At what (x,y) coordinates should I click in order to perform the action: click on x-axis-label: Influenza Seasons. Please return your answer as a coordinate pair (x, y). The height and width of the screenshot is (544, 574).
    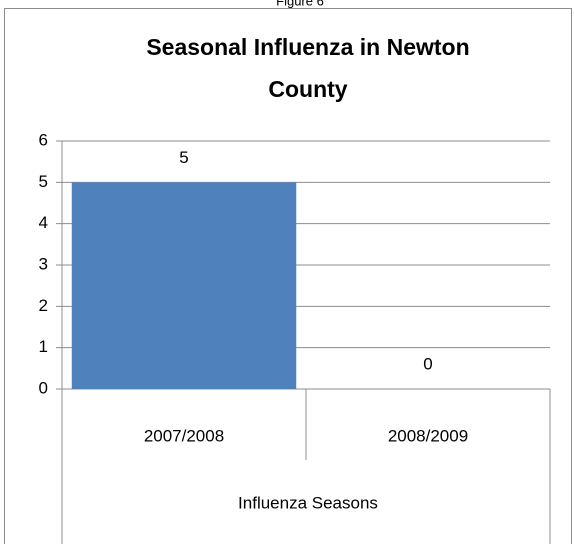
    Looking at the image, I should click on (308, 502).